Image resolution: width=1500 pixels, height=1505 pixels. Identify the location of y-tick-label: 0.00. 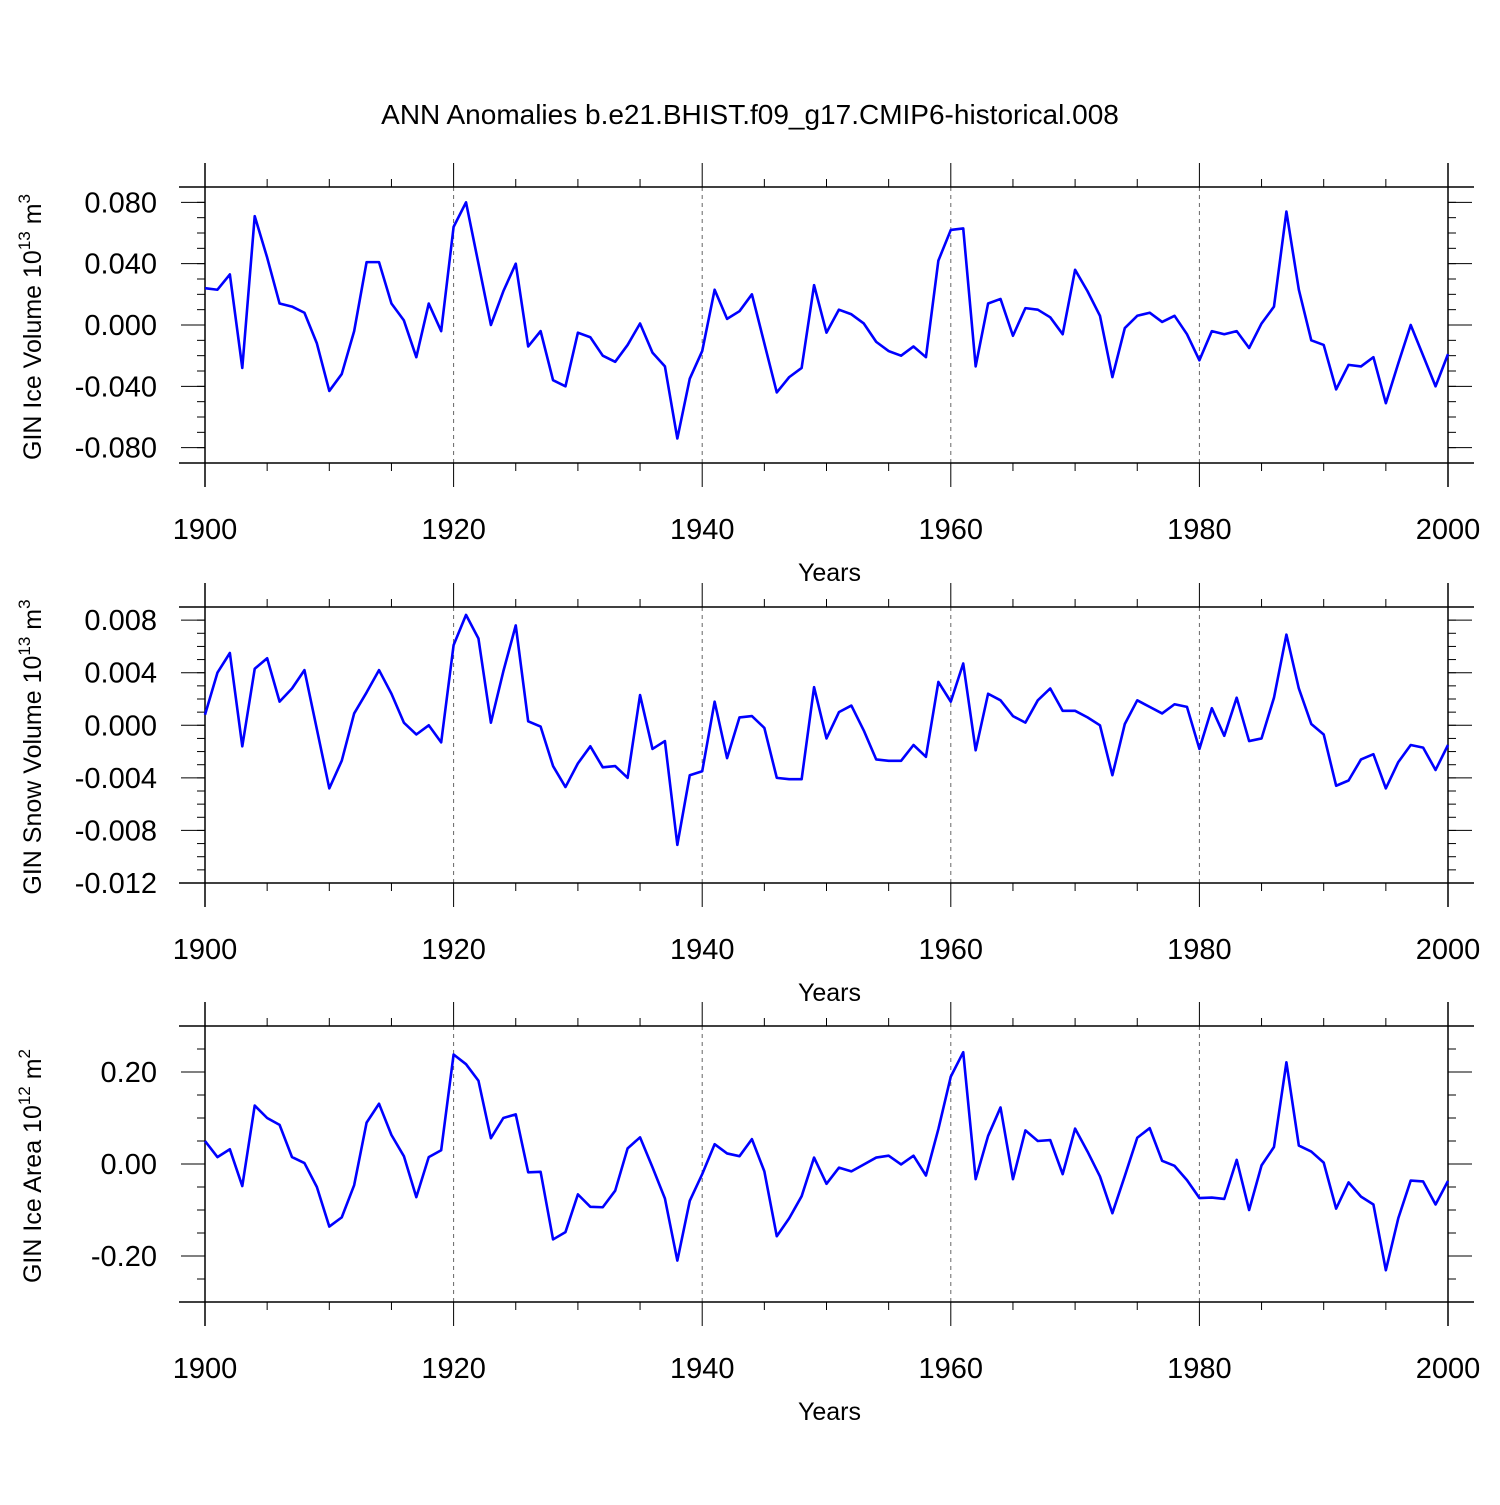
(129, 1165).